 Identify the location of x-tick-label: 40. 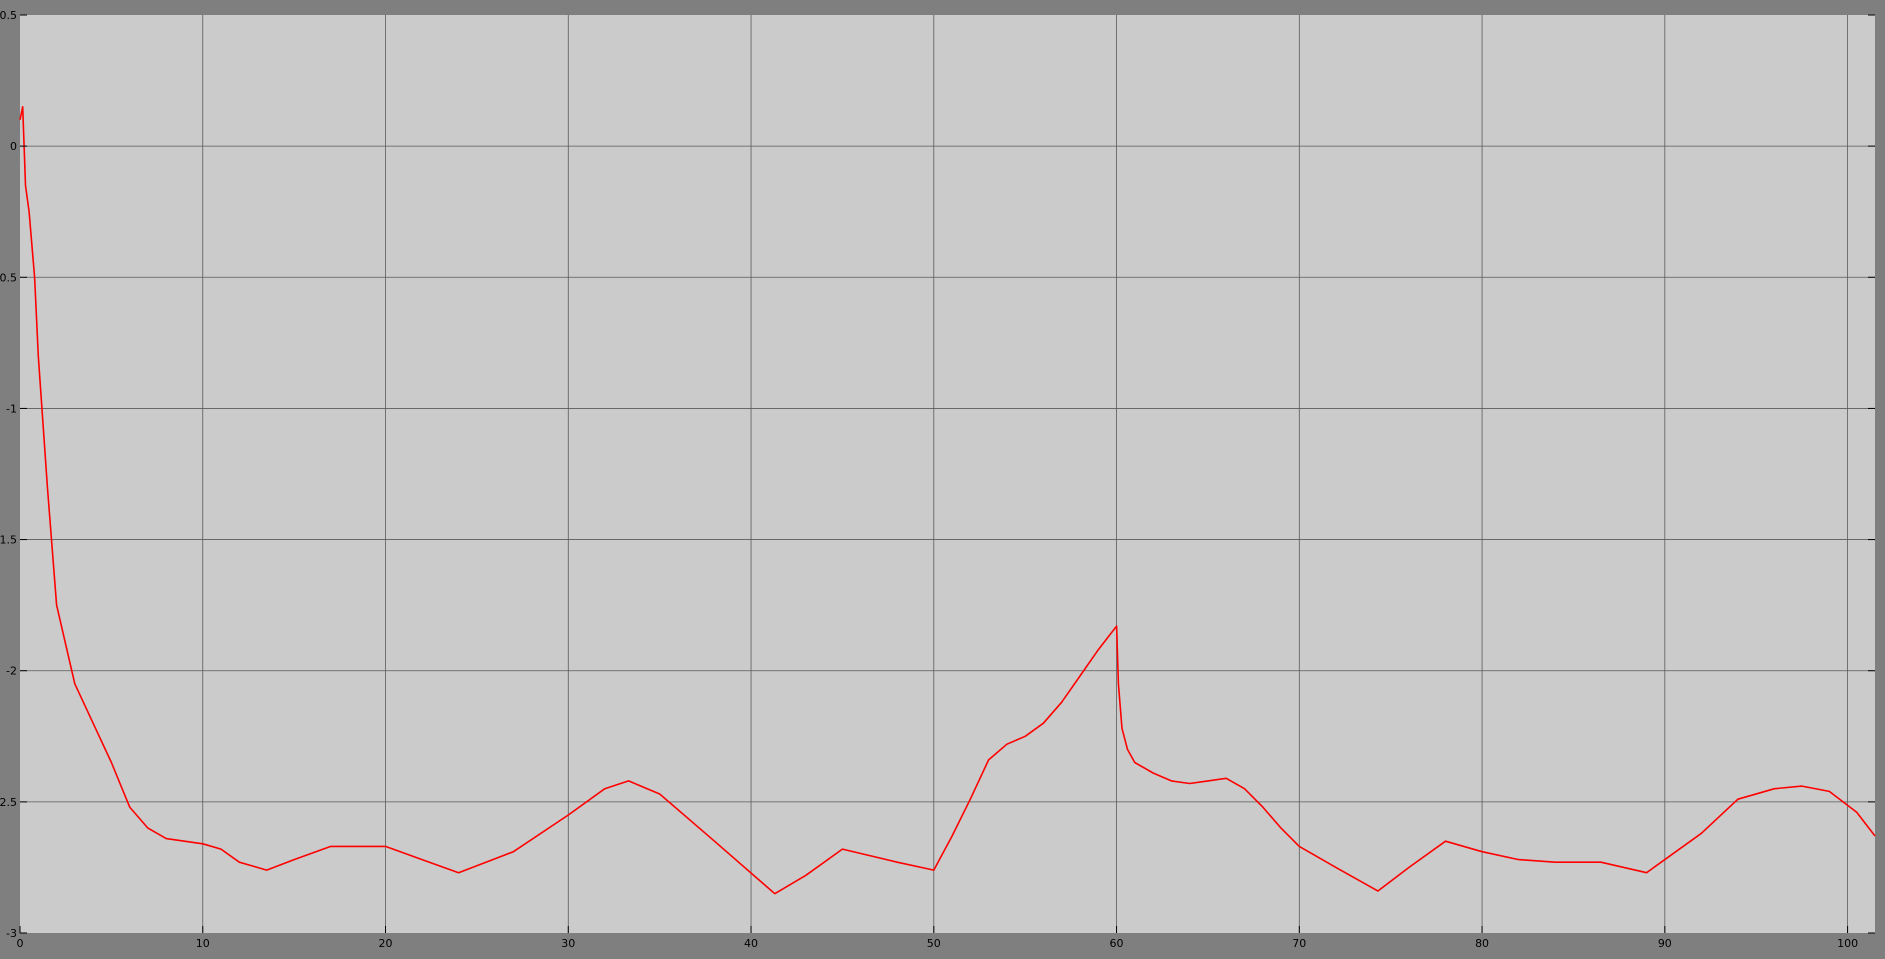
(751, 943).